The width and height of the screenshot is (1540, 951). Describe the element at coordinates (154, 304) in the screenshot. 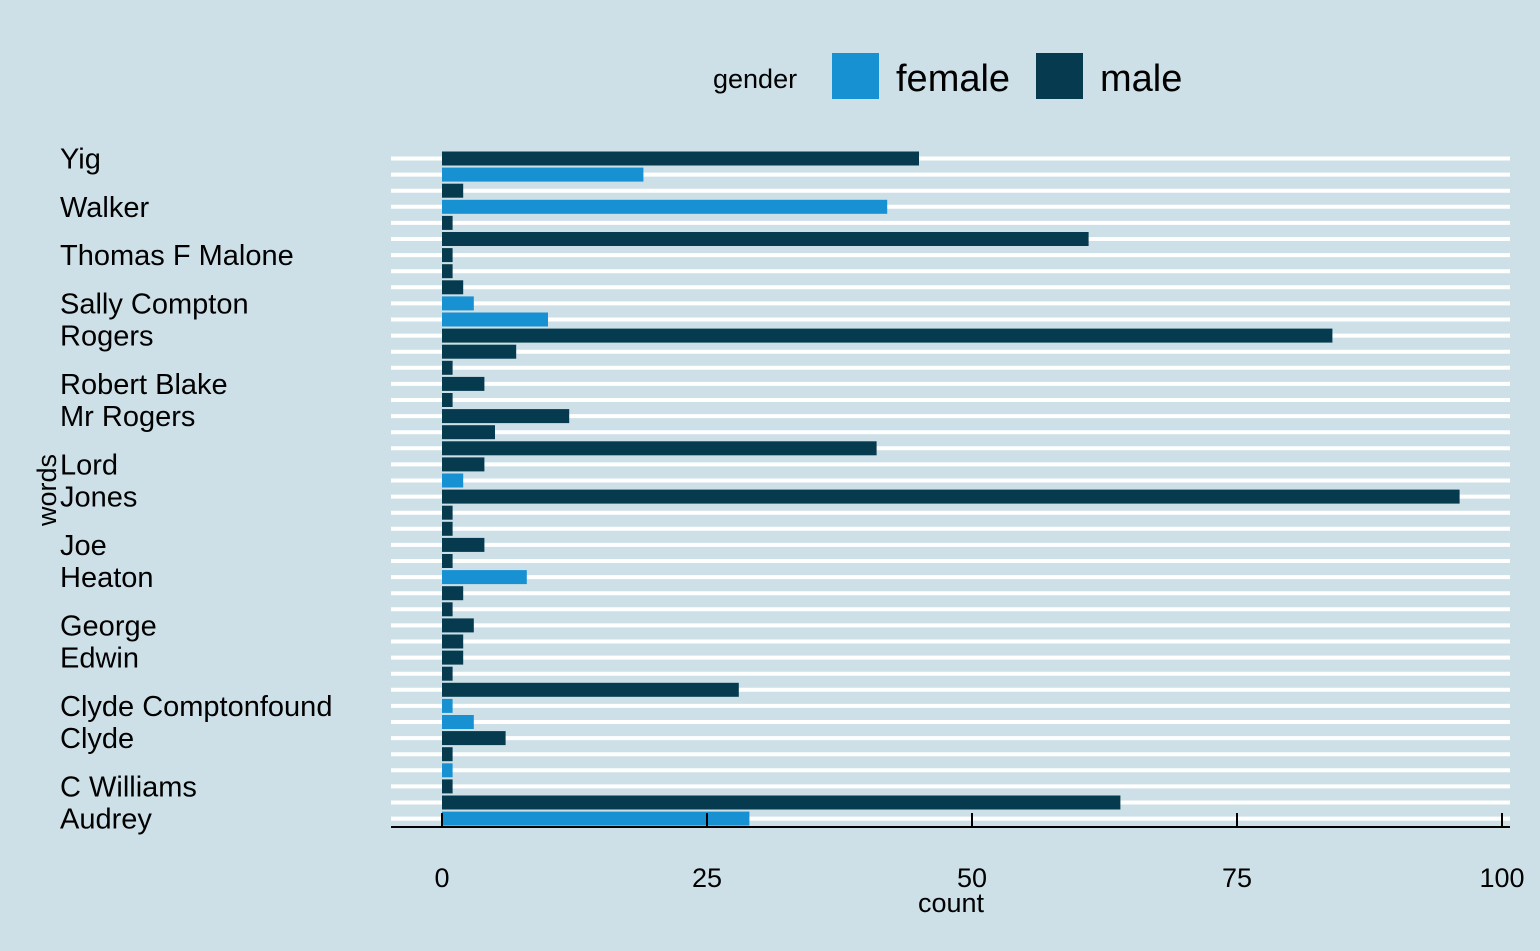

I see `y-tick-label: Sally Compton` at that location.